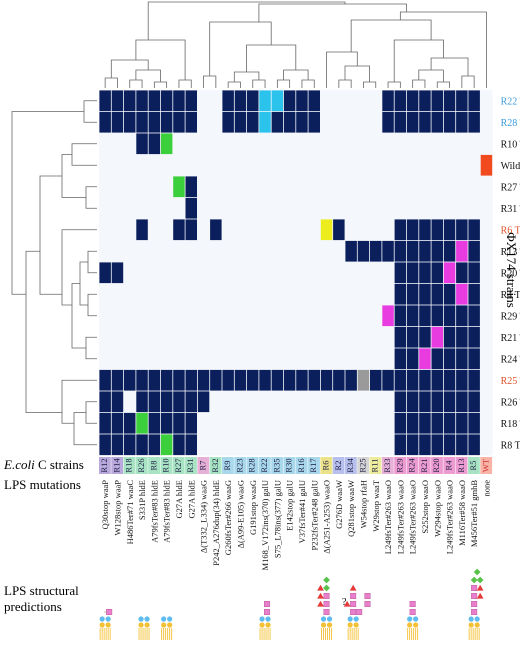  What do you see at coordinates (326, 466) in the screenshot?
I see `strain-label: R6` at bounding box center [326, 466].